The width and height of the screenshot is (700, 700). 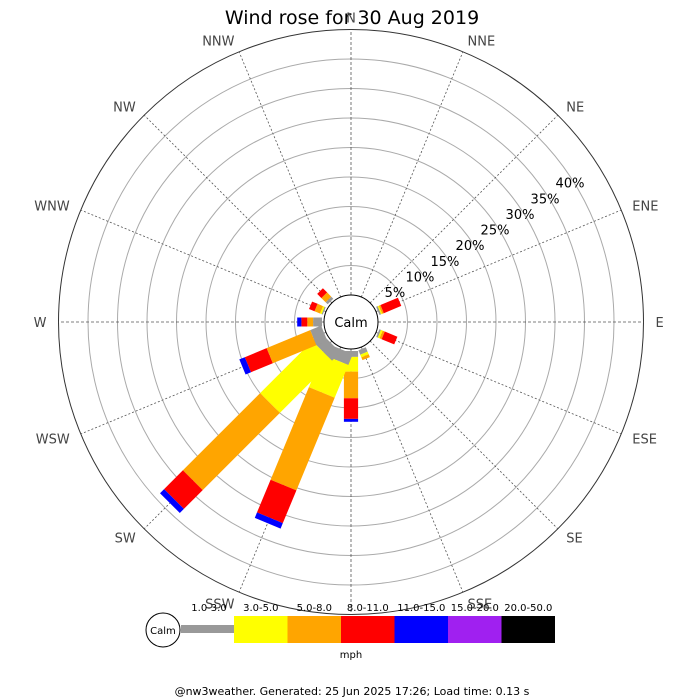 I want to click on radial-tick-label: 10%, so click(x=419, y=277).